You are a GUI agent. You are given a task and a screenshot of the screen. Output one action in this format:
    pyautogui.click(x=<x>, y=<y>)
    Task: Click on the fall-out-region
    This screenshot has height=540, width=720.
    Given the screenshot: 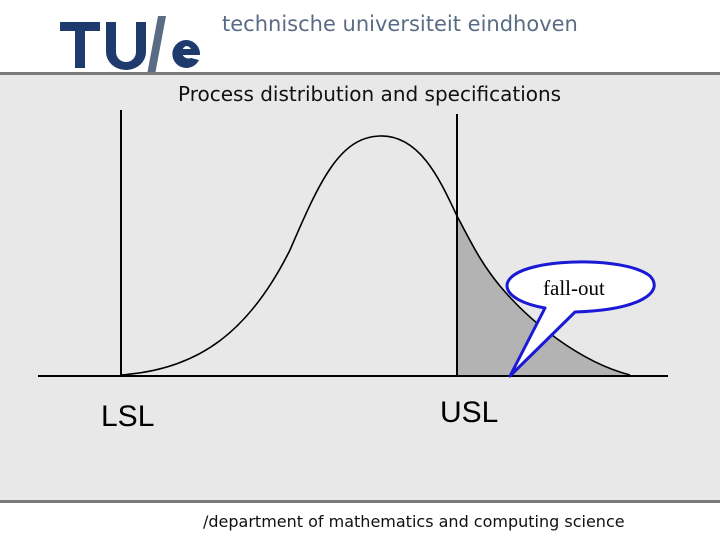 What is the action you would take?
    pyautogui.click(x=543, y=295)
    